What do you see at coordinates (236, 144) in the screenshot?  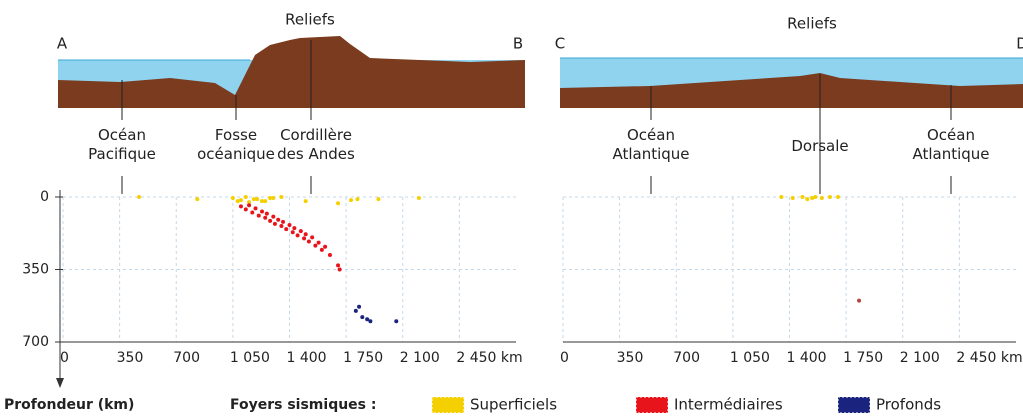 I see `annotation: Fosse océanique` at bounding box center [236, 144].